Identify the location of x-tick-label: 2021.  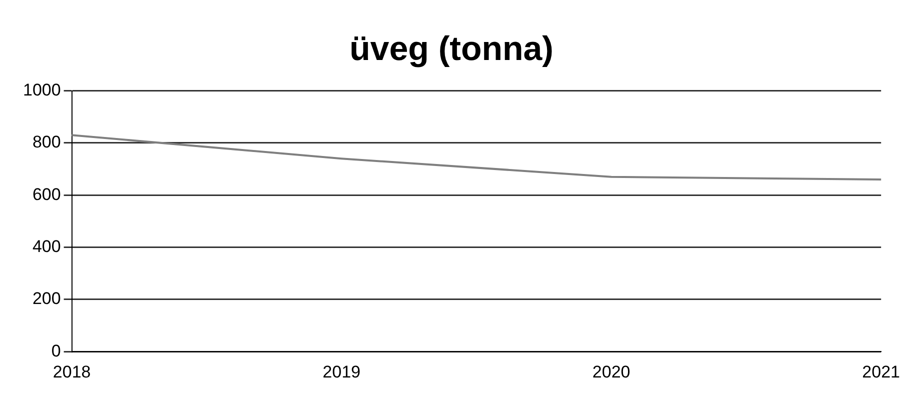
(881, 372).